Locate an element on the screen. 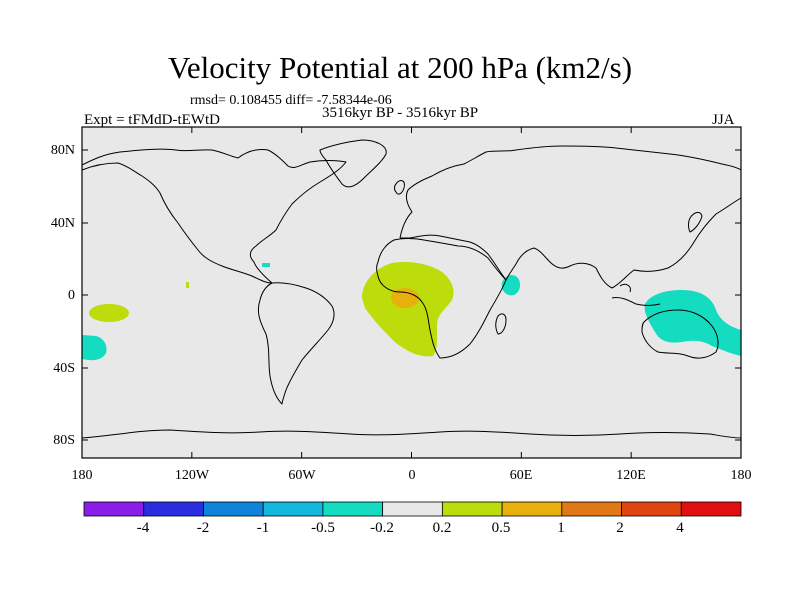  coast-africa-europe is located at coordinates (441, 298).